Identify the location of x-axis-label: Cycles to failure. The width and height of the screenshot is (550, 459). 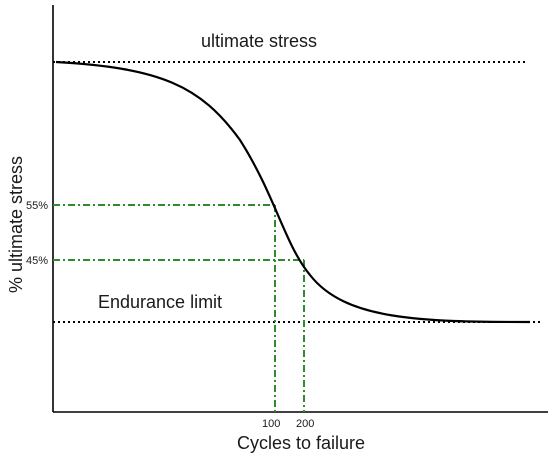
(301, 443).